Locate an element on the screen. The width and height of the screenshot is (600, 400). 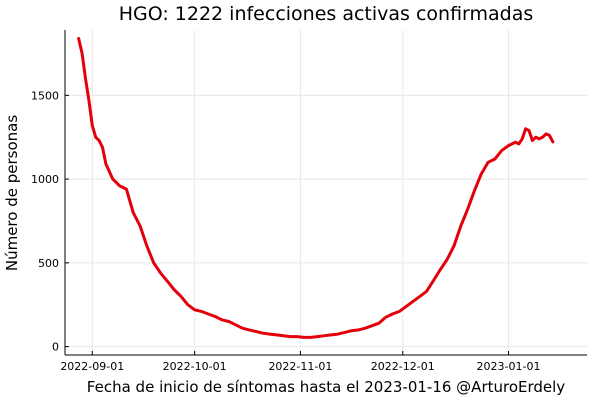
y-tick-label: 0 is located at coordinates (55, 347).